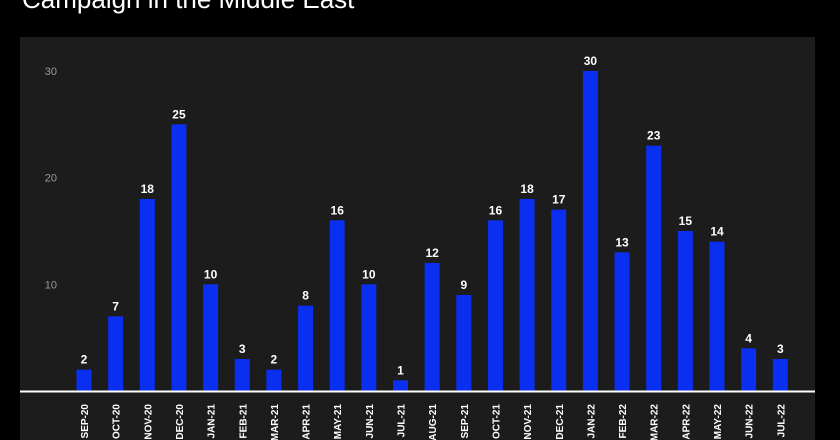 This screenshot has width=840, height=440. I want to click on x-tick-label: APR-21, so click(307, 422).